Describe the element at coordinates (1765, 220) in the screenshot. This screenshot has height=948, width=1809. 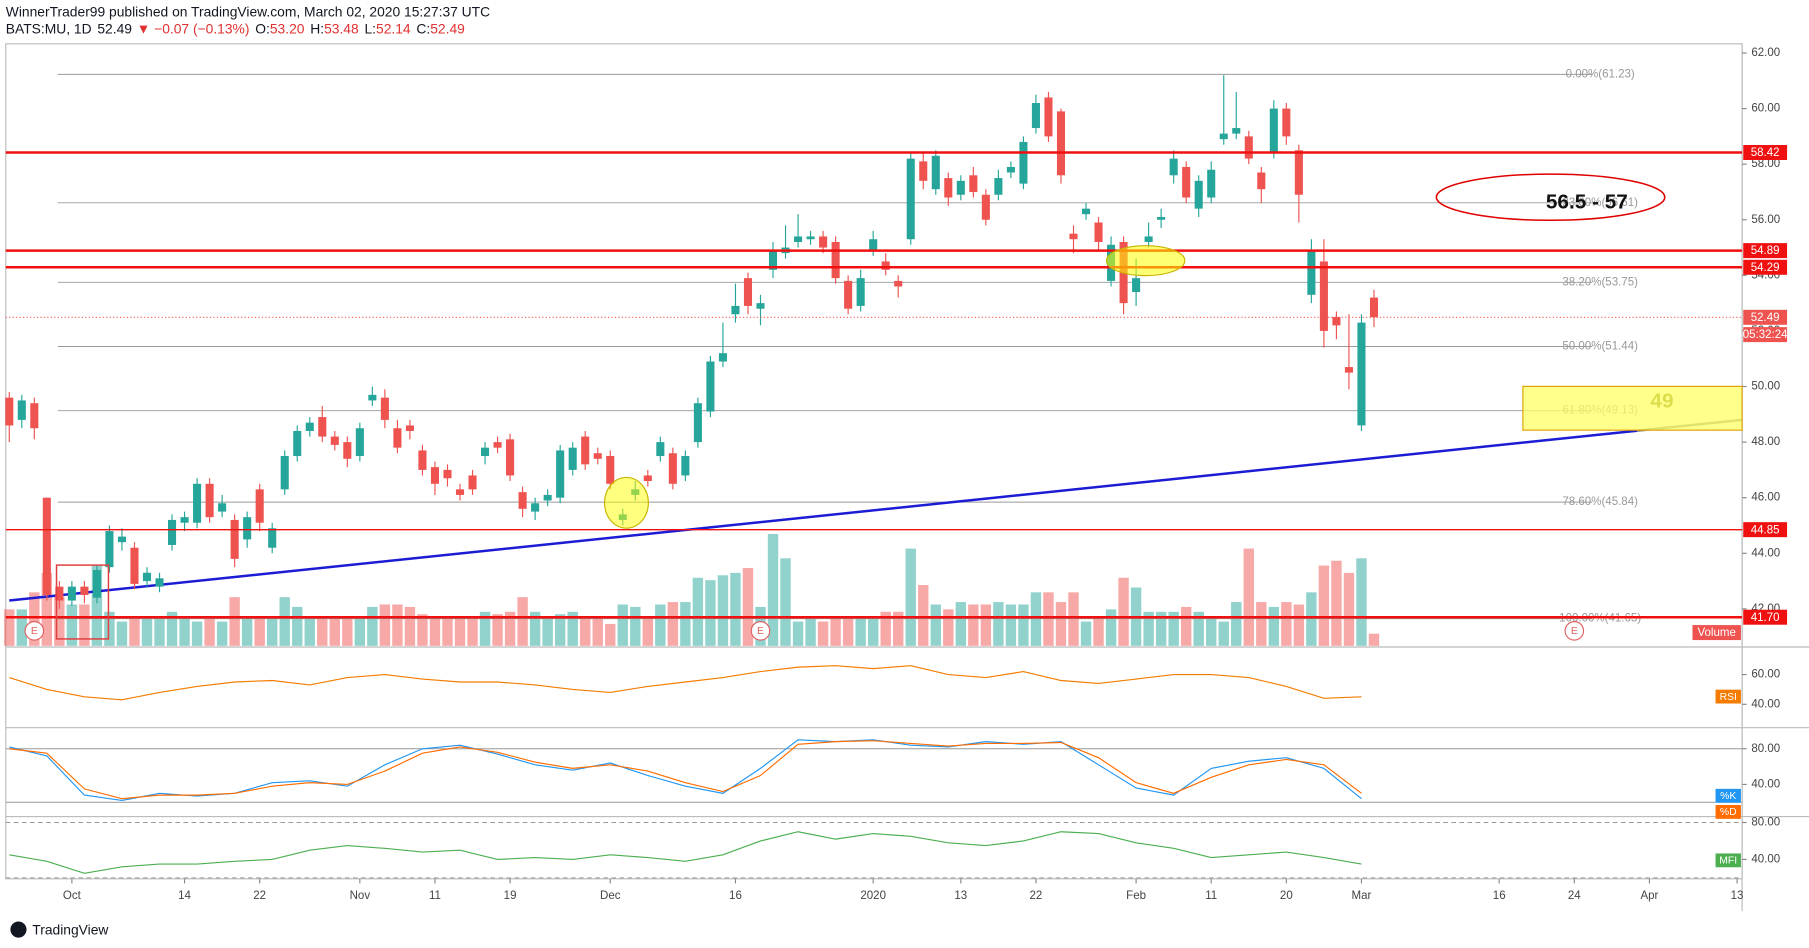
I see `y-tick-label: 56.00` at that location.